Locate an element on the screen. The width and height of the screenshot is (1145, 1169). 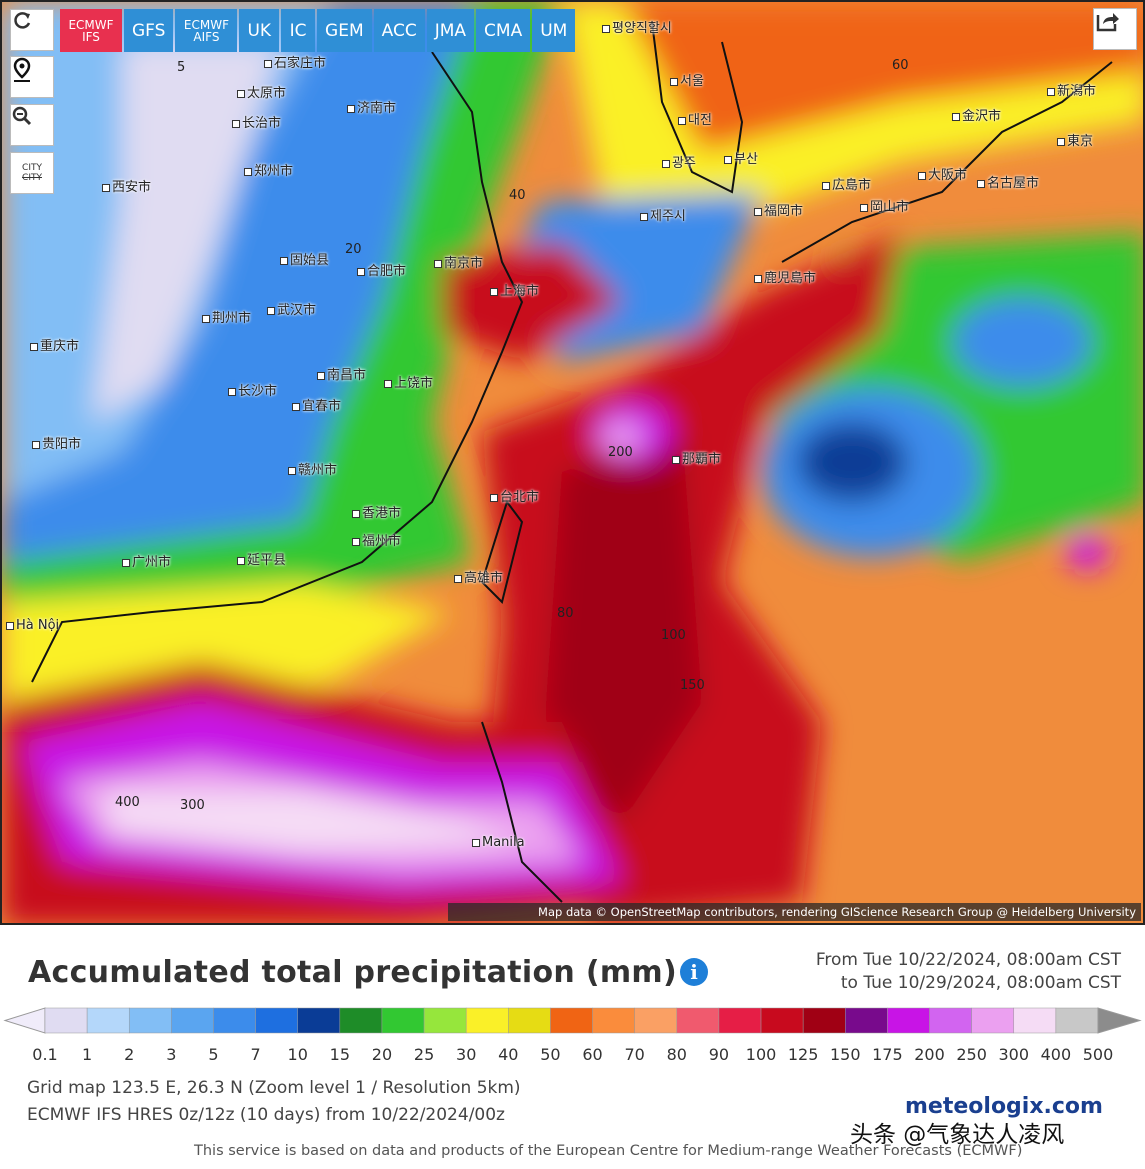
model-button: UK is located at coordinates (259, 30).